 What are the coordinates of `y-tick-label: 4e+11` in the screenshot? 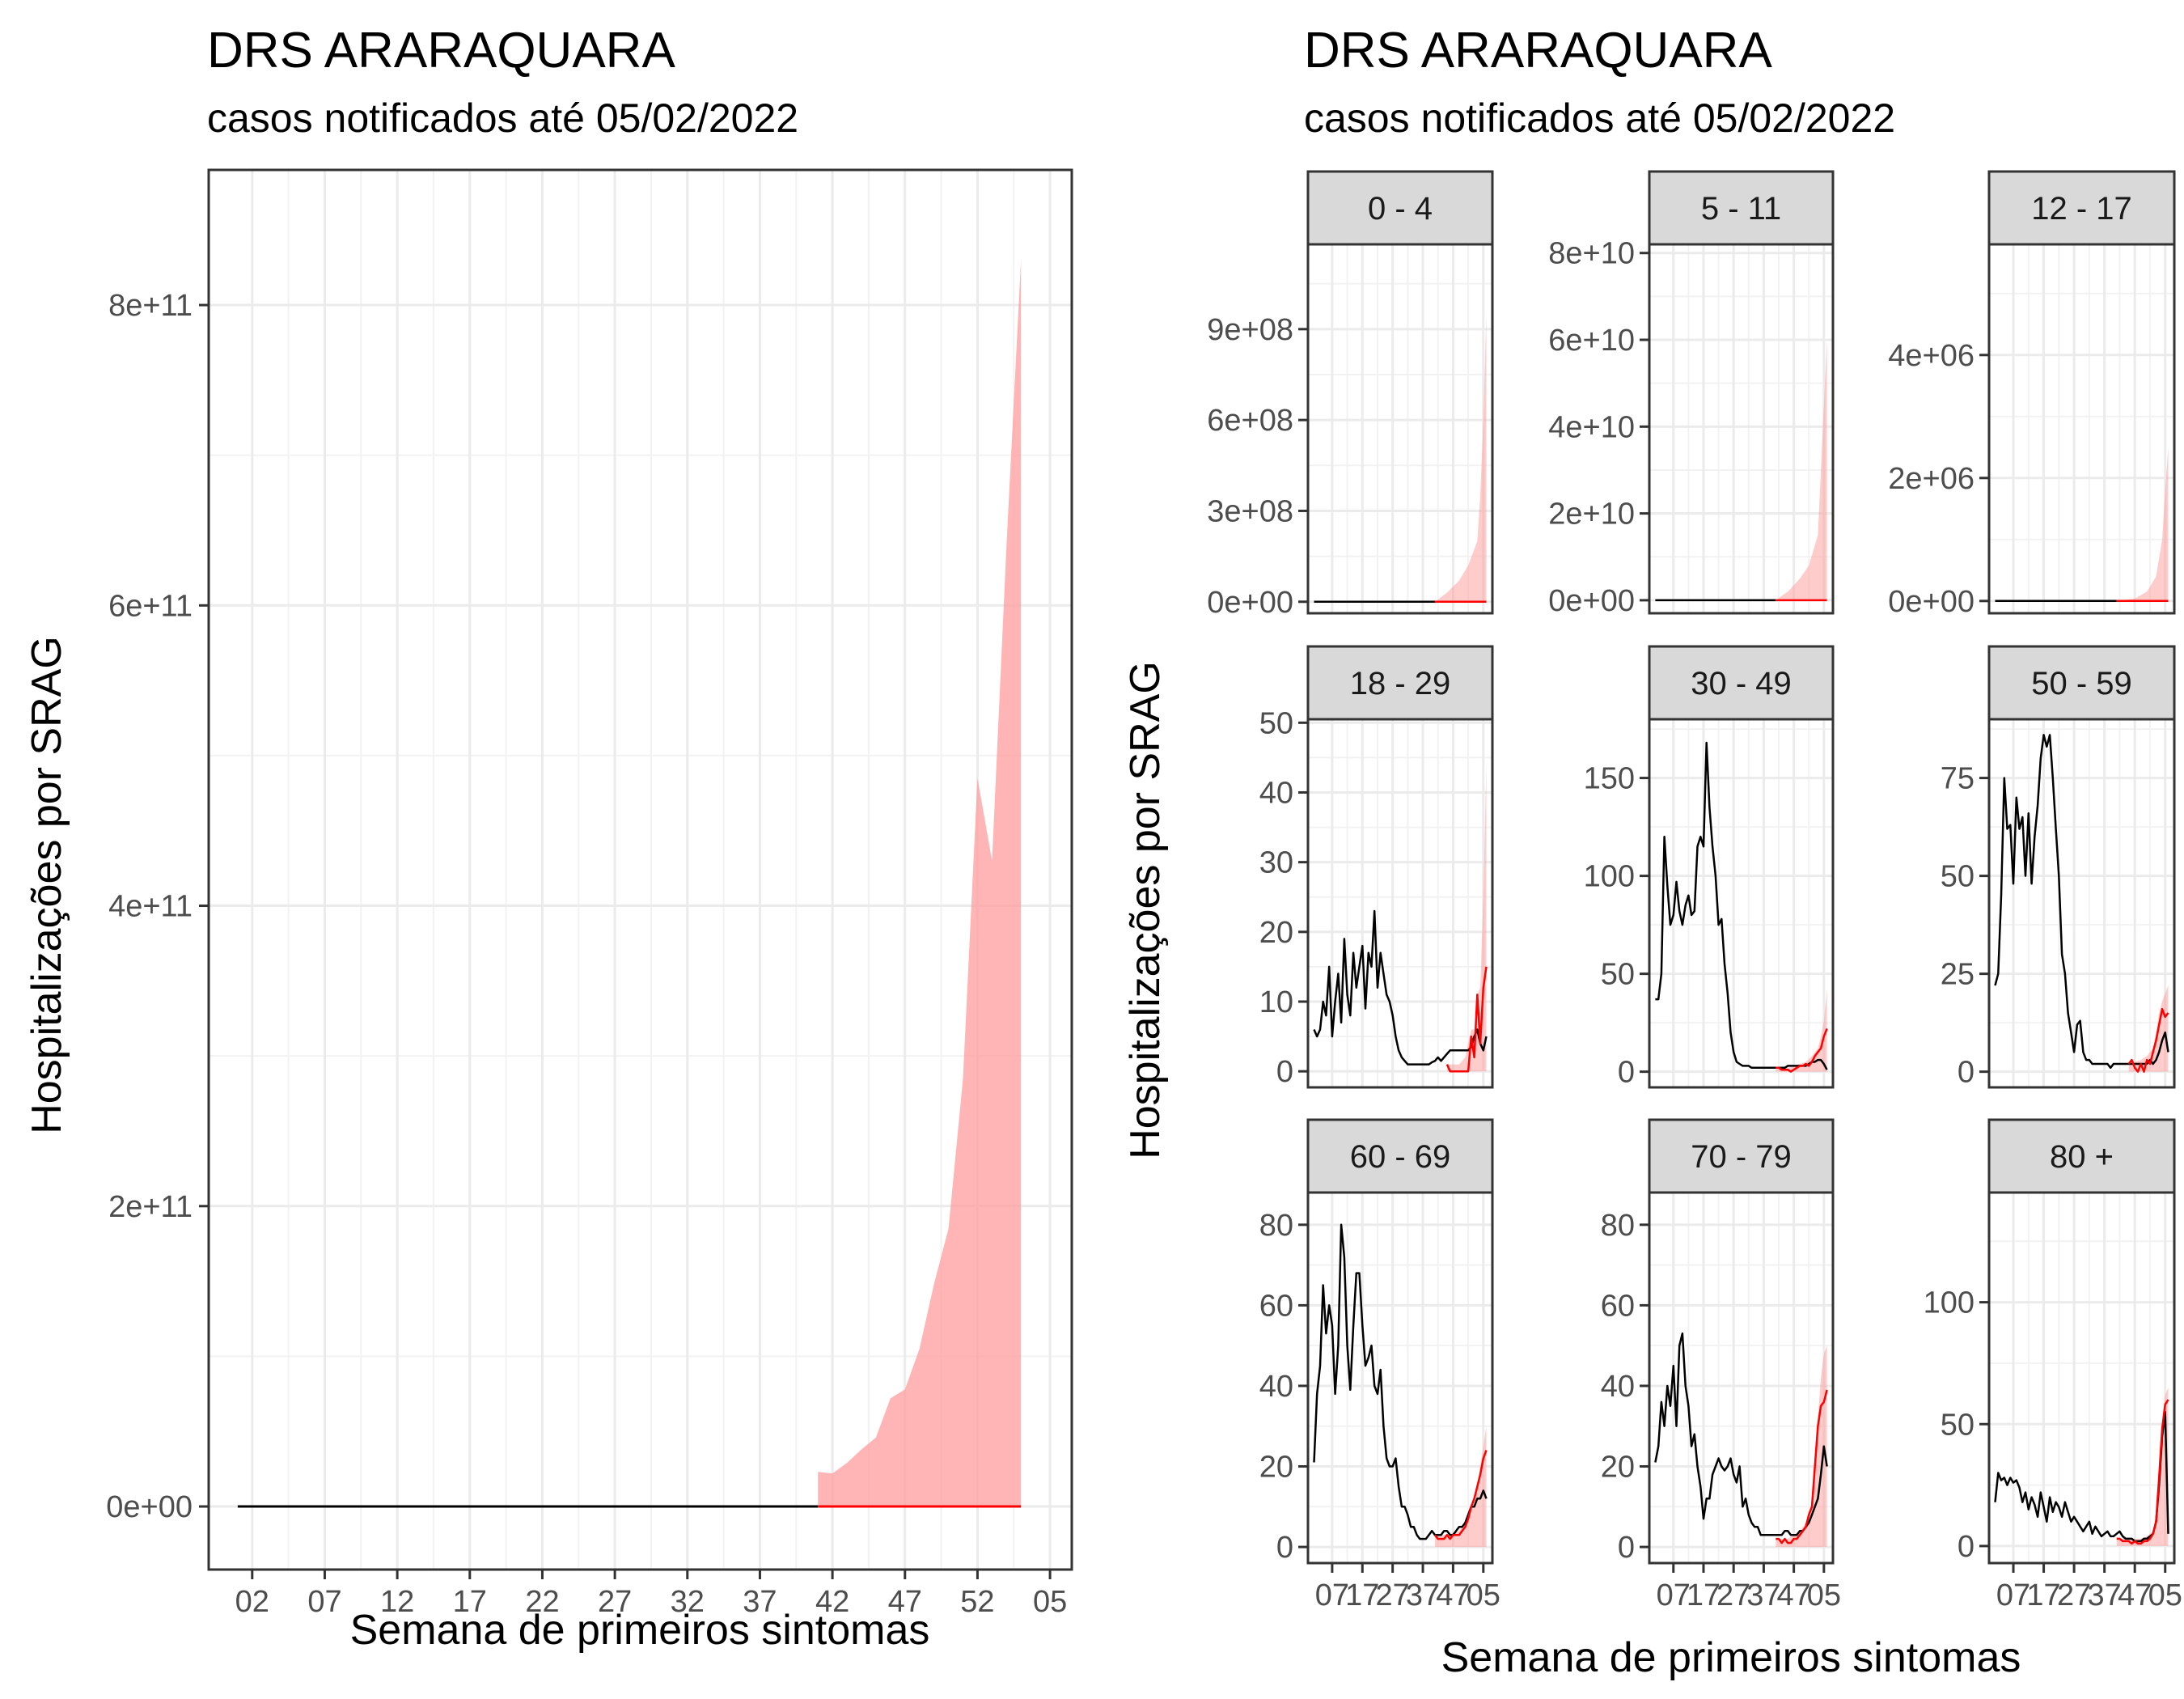 It's located at (150, 907).